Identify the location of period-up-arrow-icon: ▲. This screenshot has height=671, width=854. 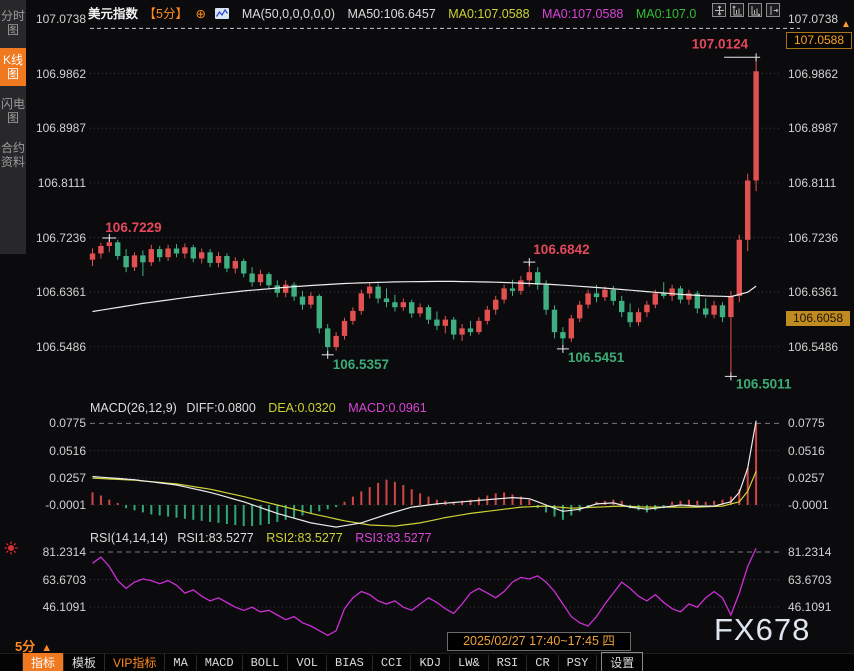
(47, 648).